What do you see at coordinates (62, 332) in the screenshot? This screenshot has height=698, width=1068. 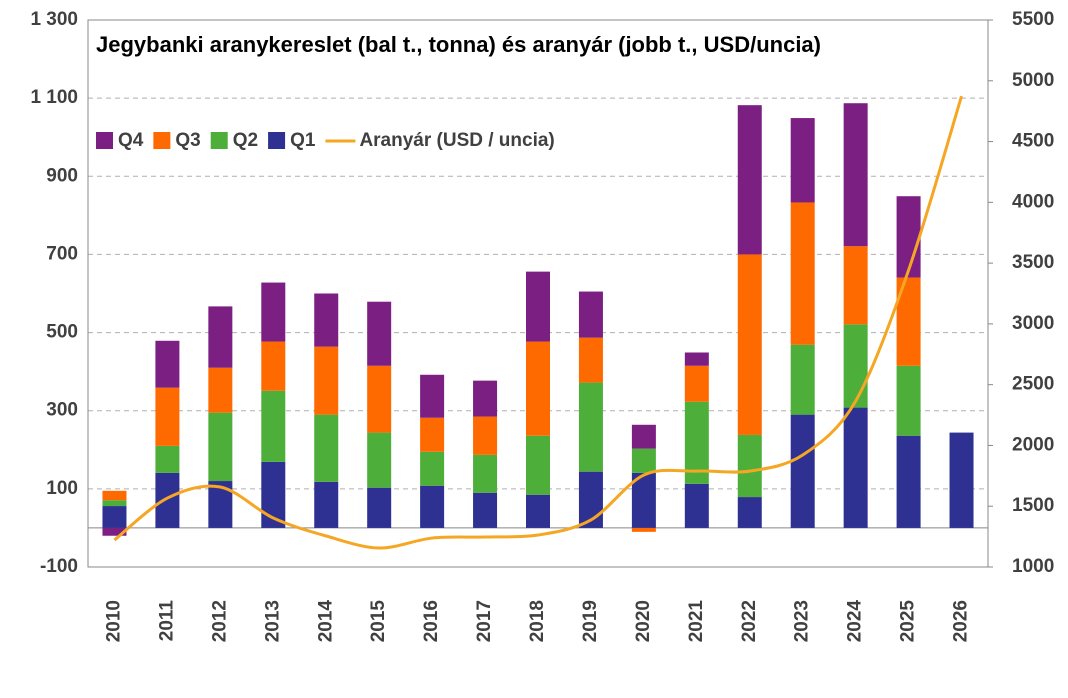 I see `y-tick-label: 500` at bounding box center [62, 332].